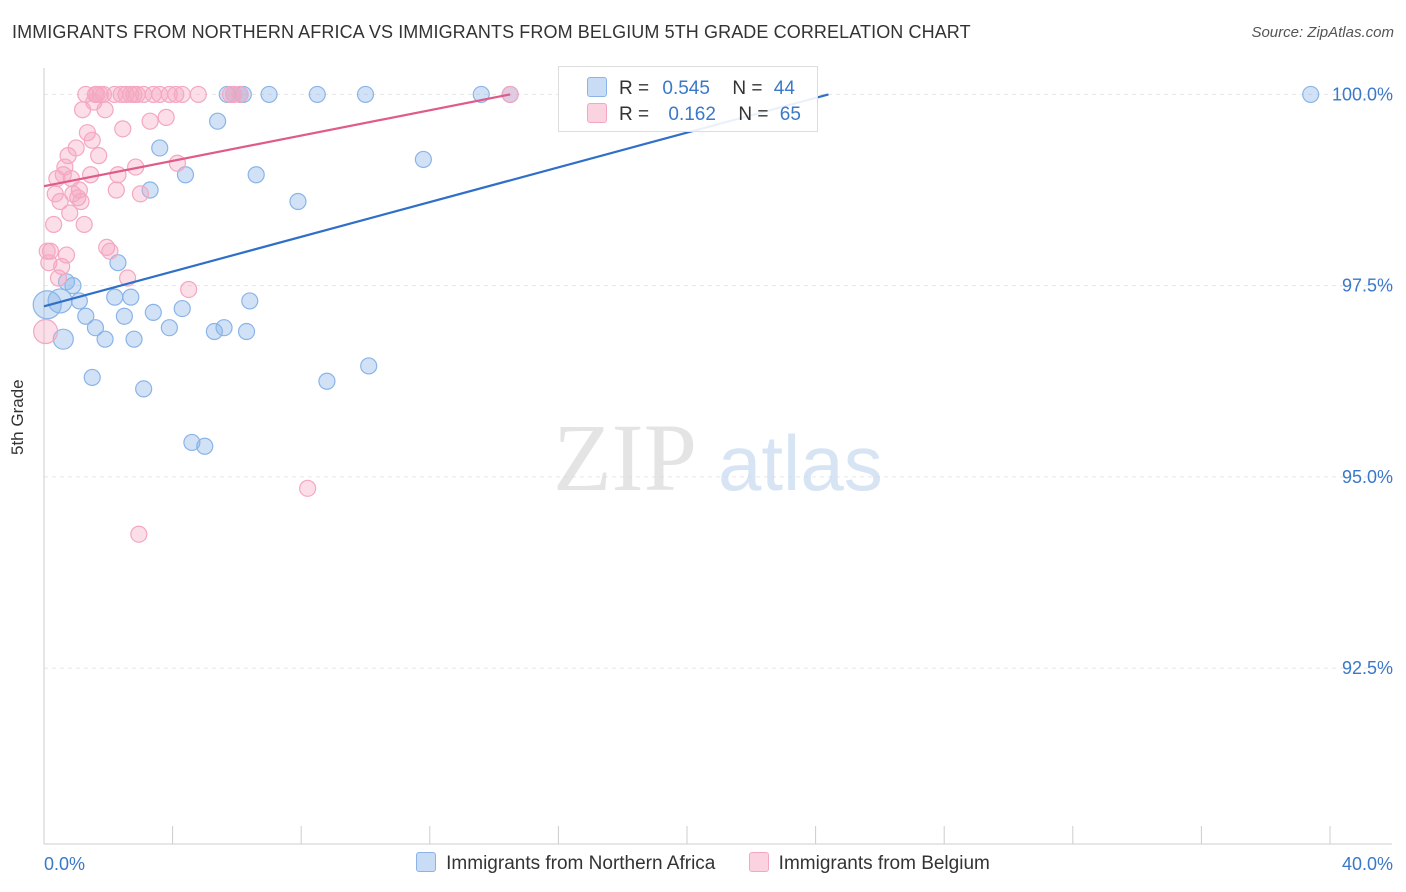 Image resolution: width=1406 pixels, height=892 pixels. I want to click on correlation-legend: R = 0.545 N = 44 R = 0.162 N = 65, so click(688, 99).